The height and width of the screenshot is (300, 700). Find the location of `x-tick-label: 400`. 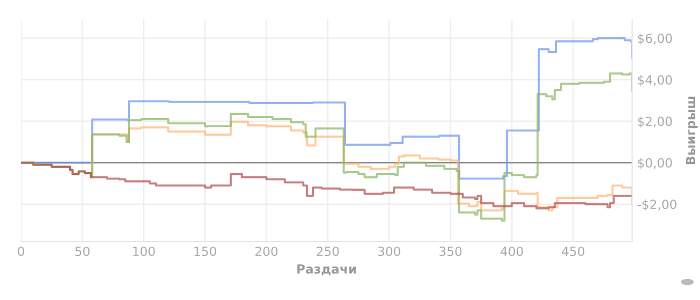

x-tick-label: 400 is located at coordinates (511, 251).